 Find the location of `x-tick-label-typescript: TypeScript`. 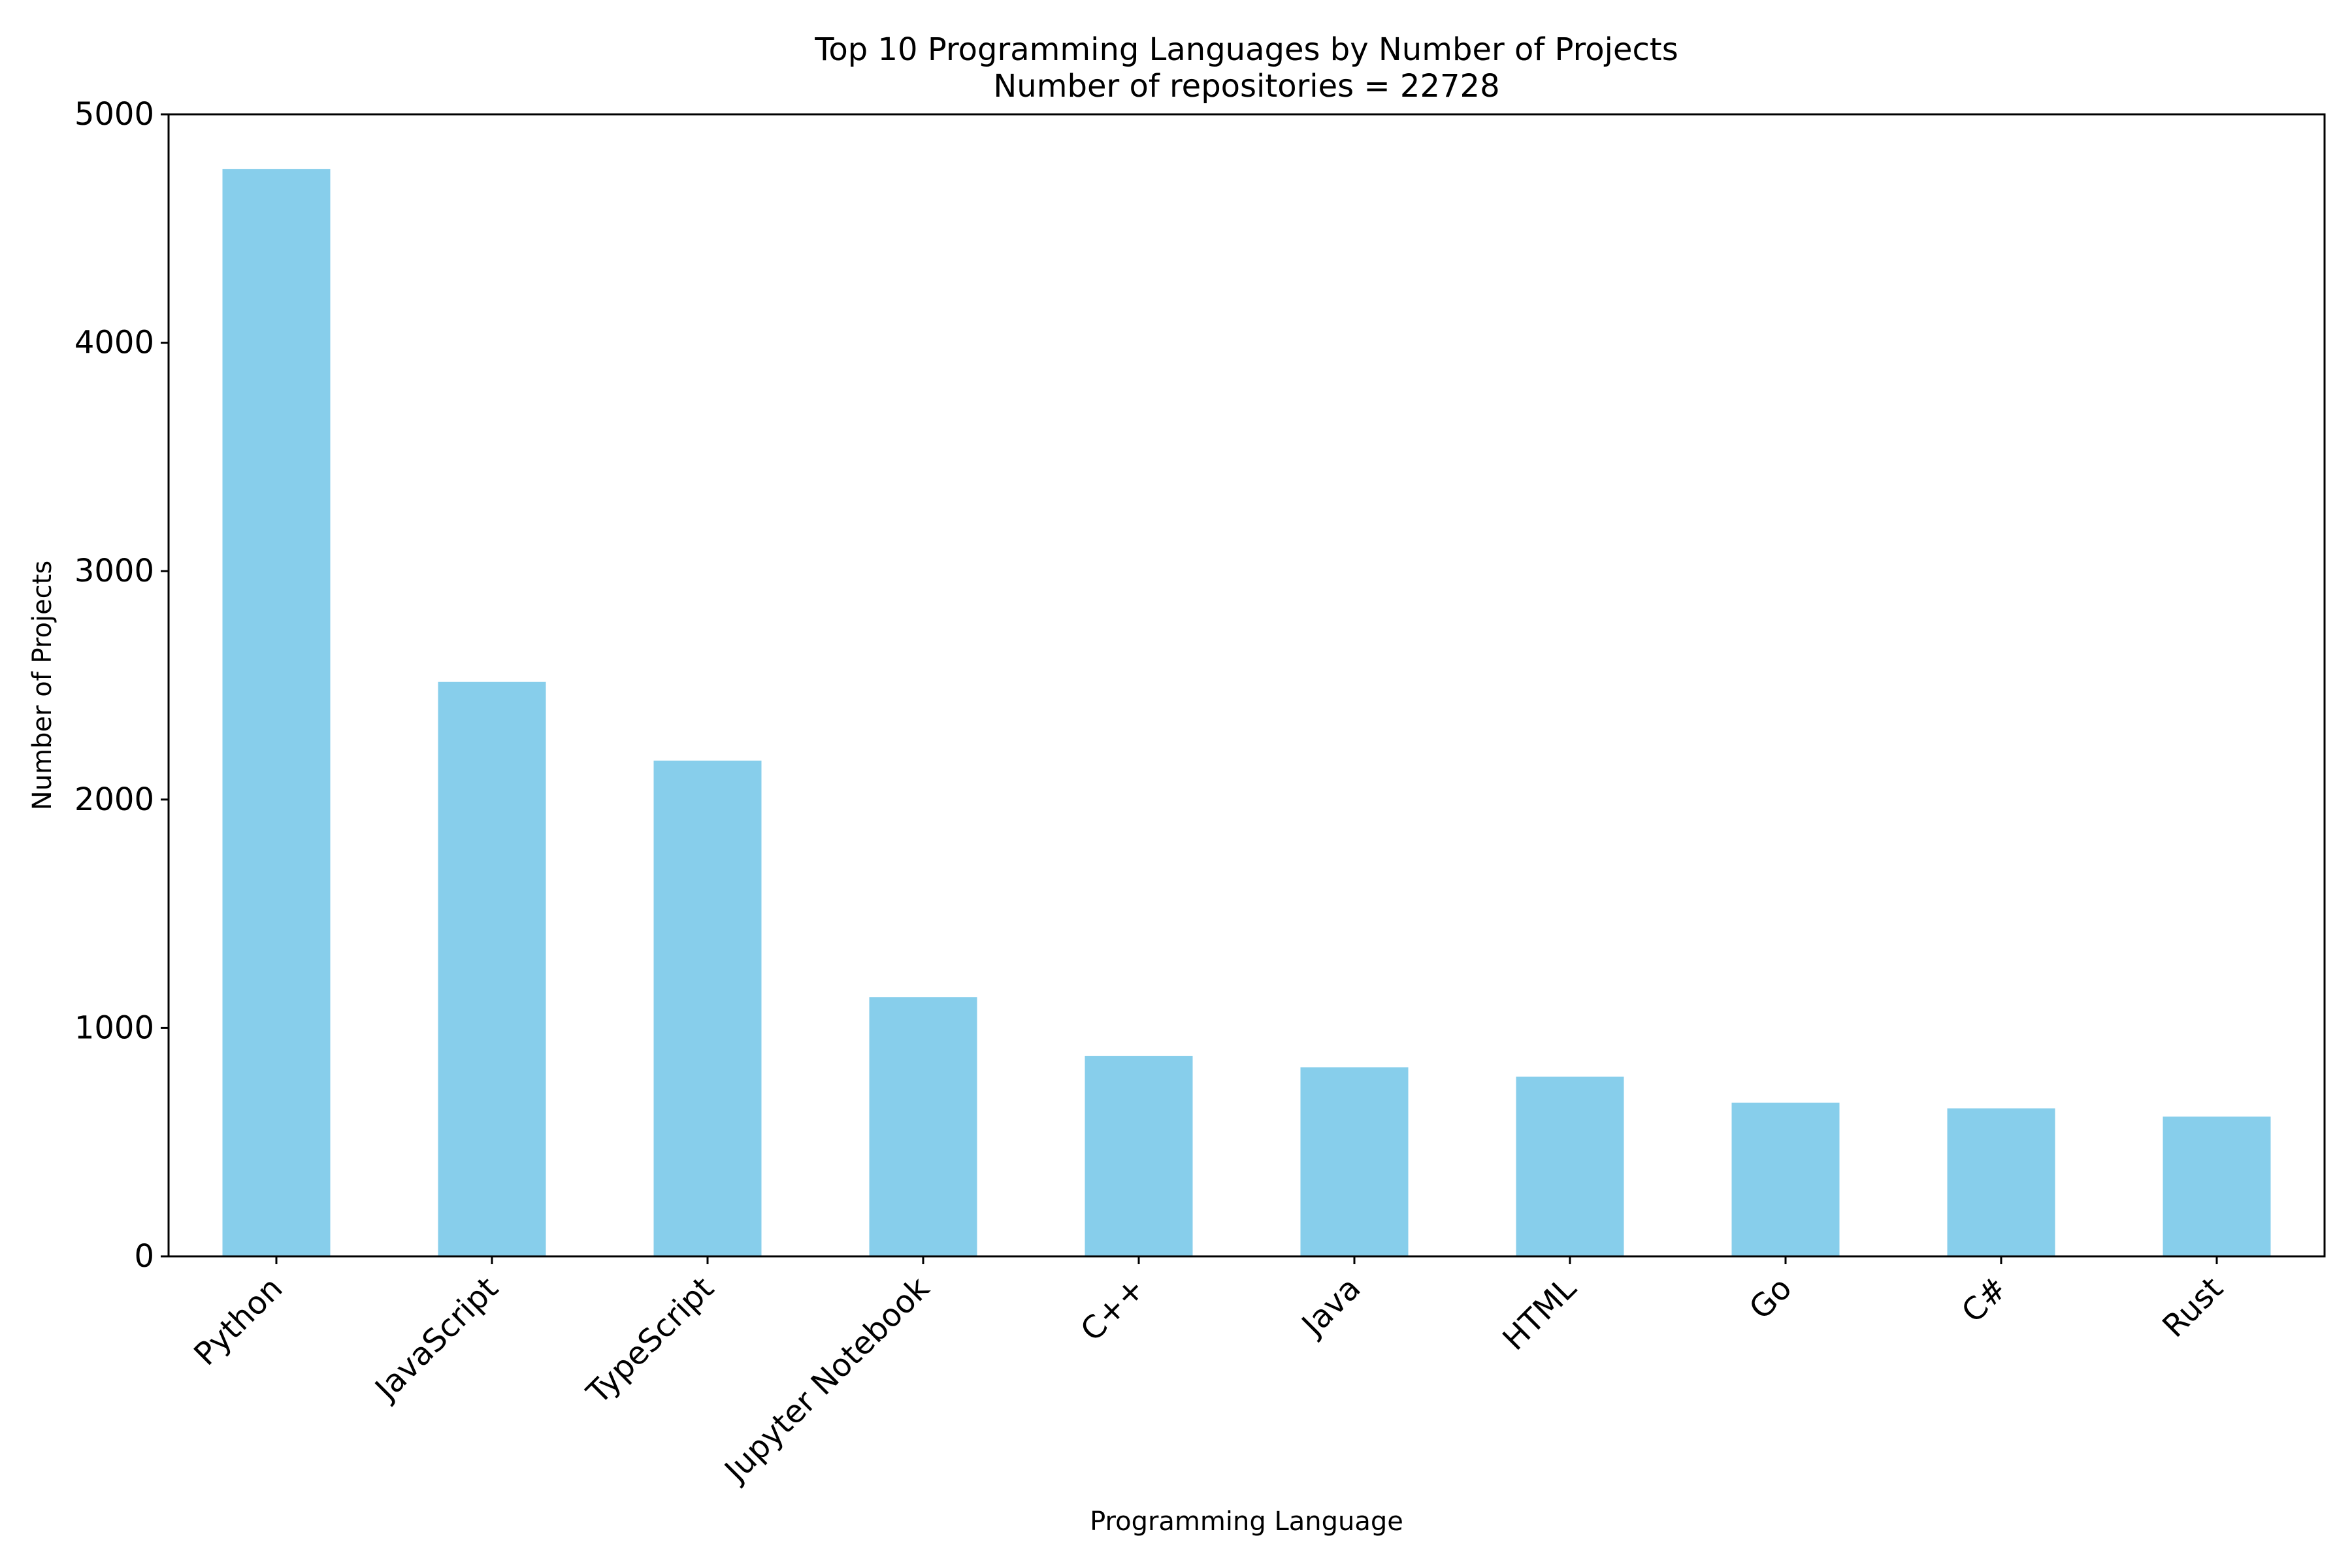

x-tick-label-typescript: TypeScript is located at coordinates (650, 1341).